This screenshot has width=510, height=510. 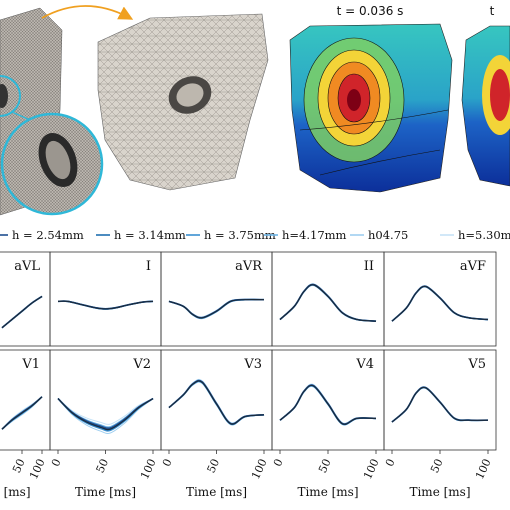 What do you see at coordinates (252, 364) in the screenshot?
I see `lead-label: V3` at bounding box center [252, 364].